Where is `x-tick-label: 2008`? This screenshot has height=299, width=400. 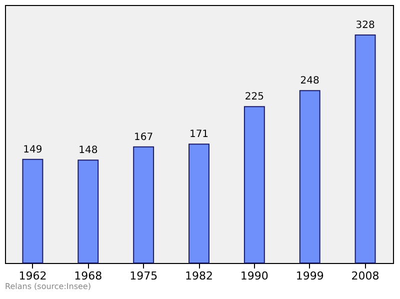 x-tick-label: 2008 is located at coordinates (365, 276).